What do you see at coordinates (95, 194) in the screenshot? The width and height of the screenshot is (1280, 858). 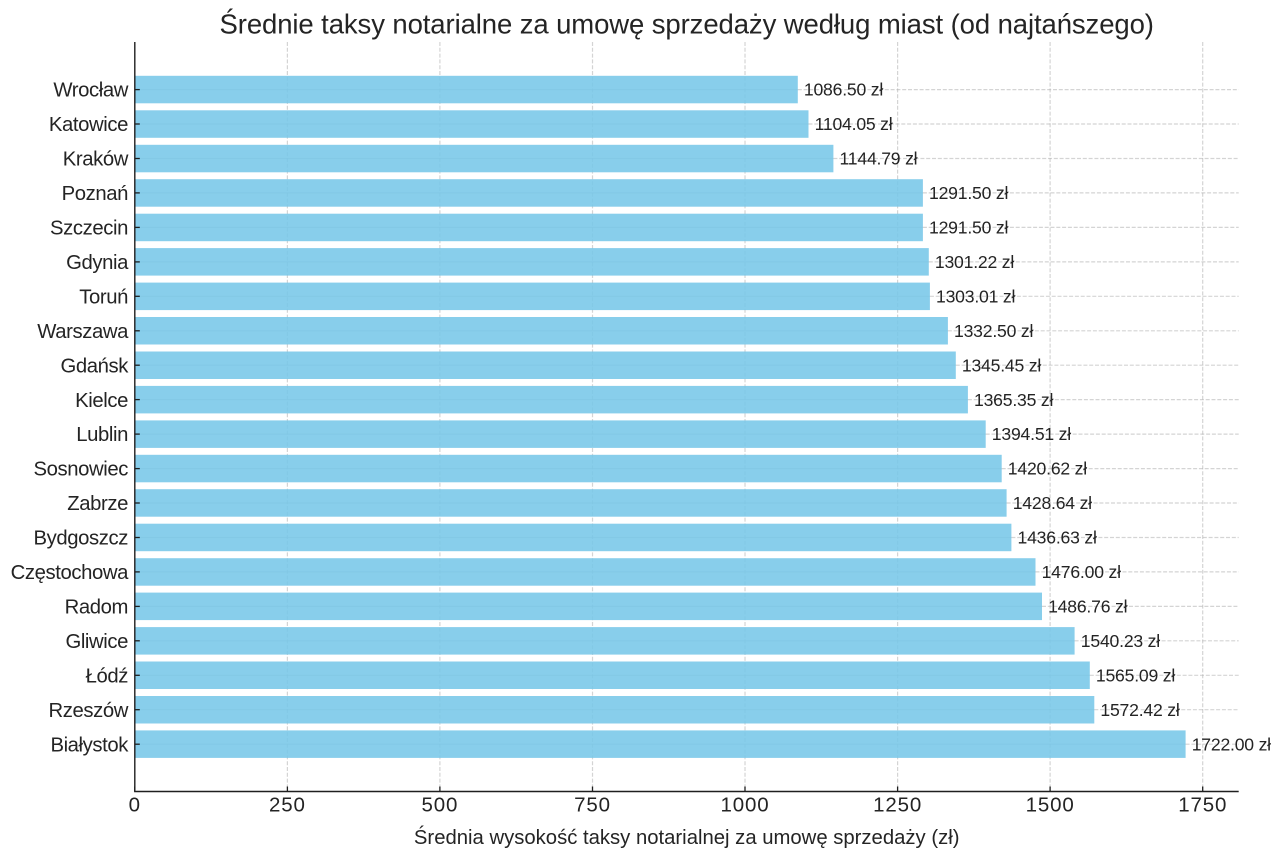 I see `svg-text: Poznań` at bounding box center [95, 194].